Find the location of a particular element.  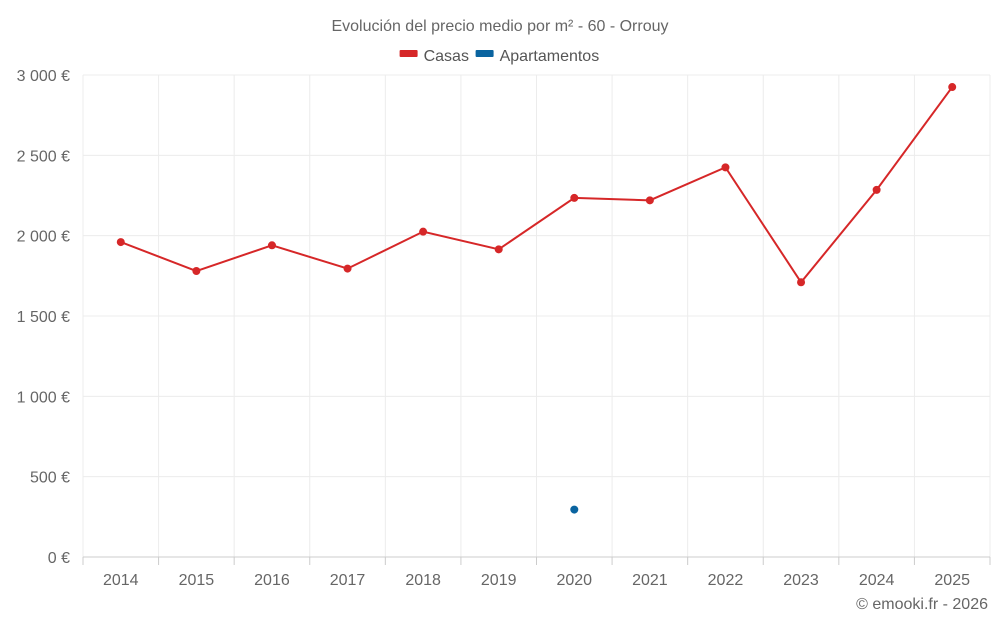

x-tick-label: 2023 is located at coordinates (801, 580).